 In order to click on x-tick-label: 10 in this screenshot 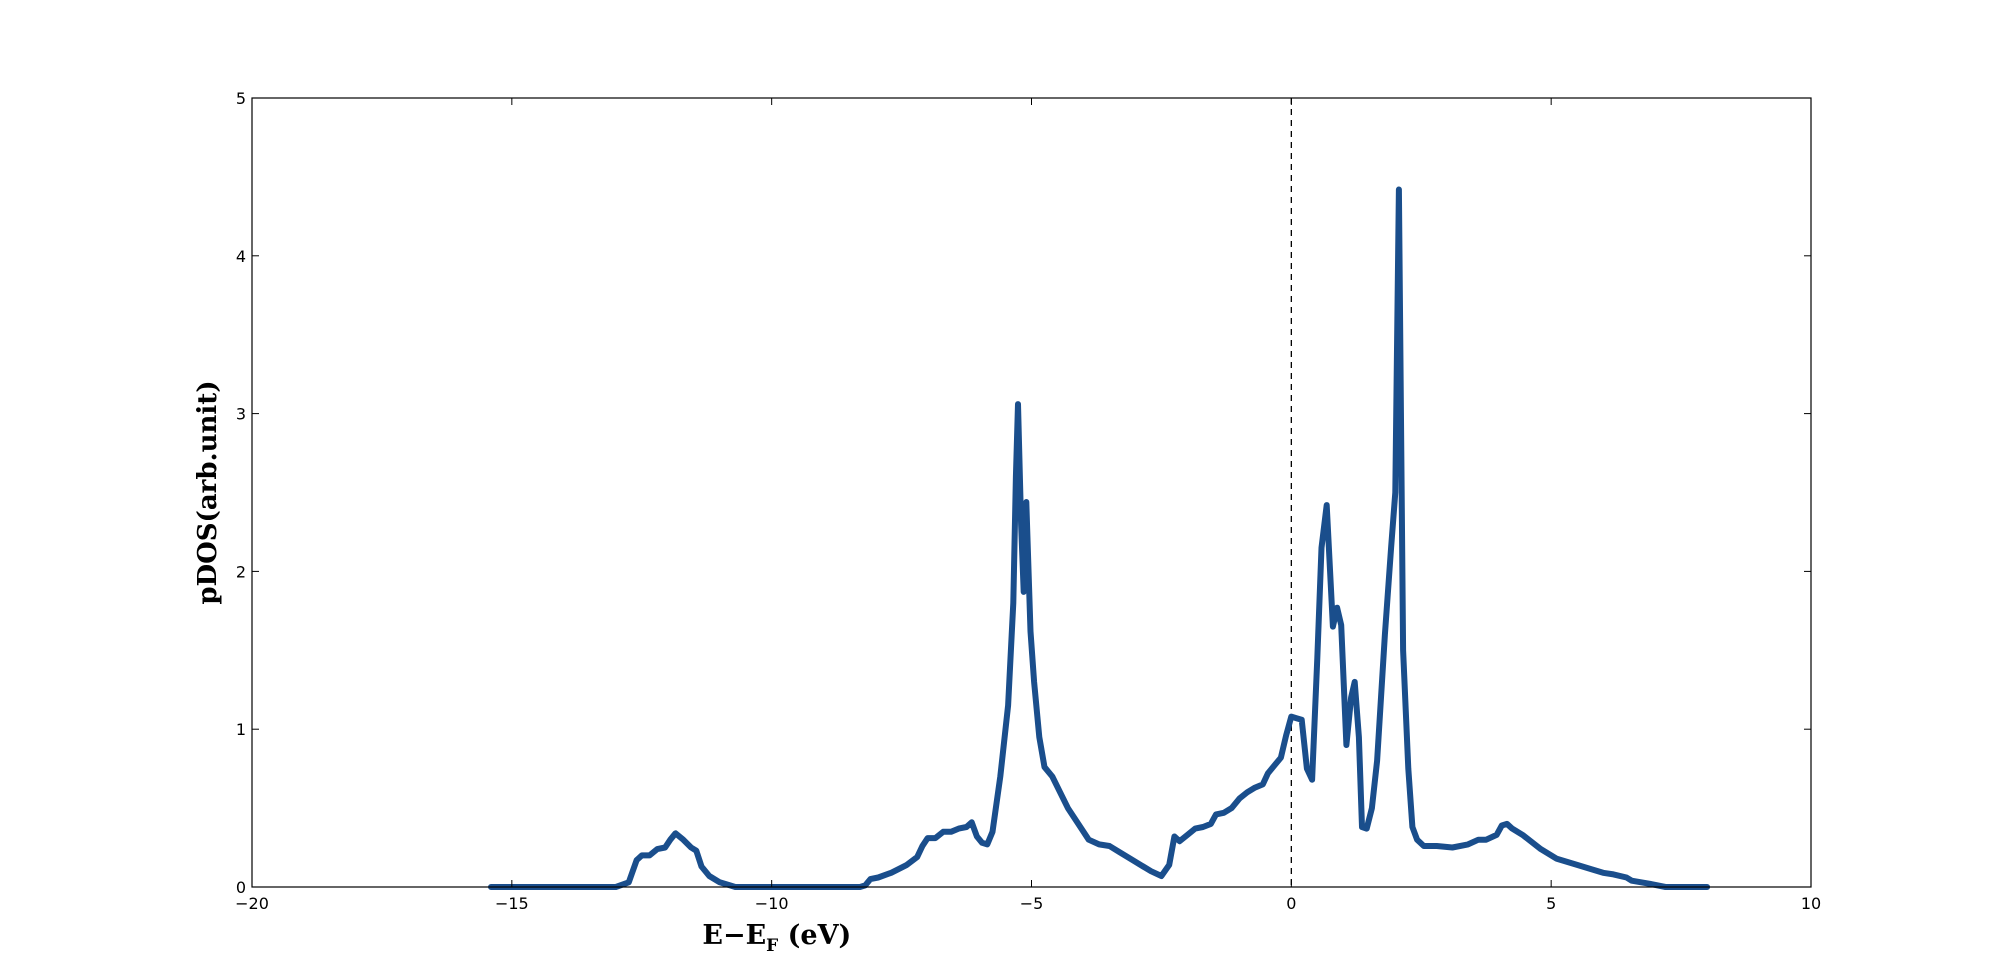, I will do `click(1811, 903)`.